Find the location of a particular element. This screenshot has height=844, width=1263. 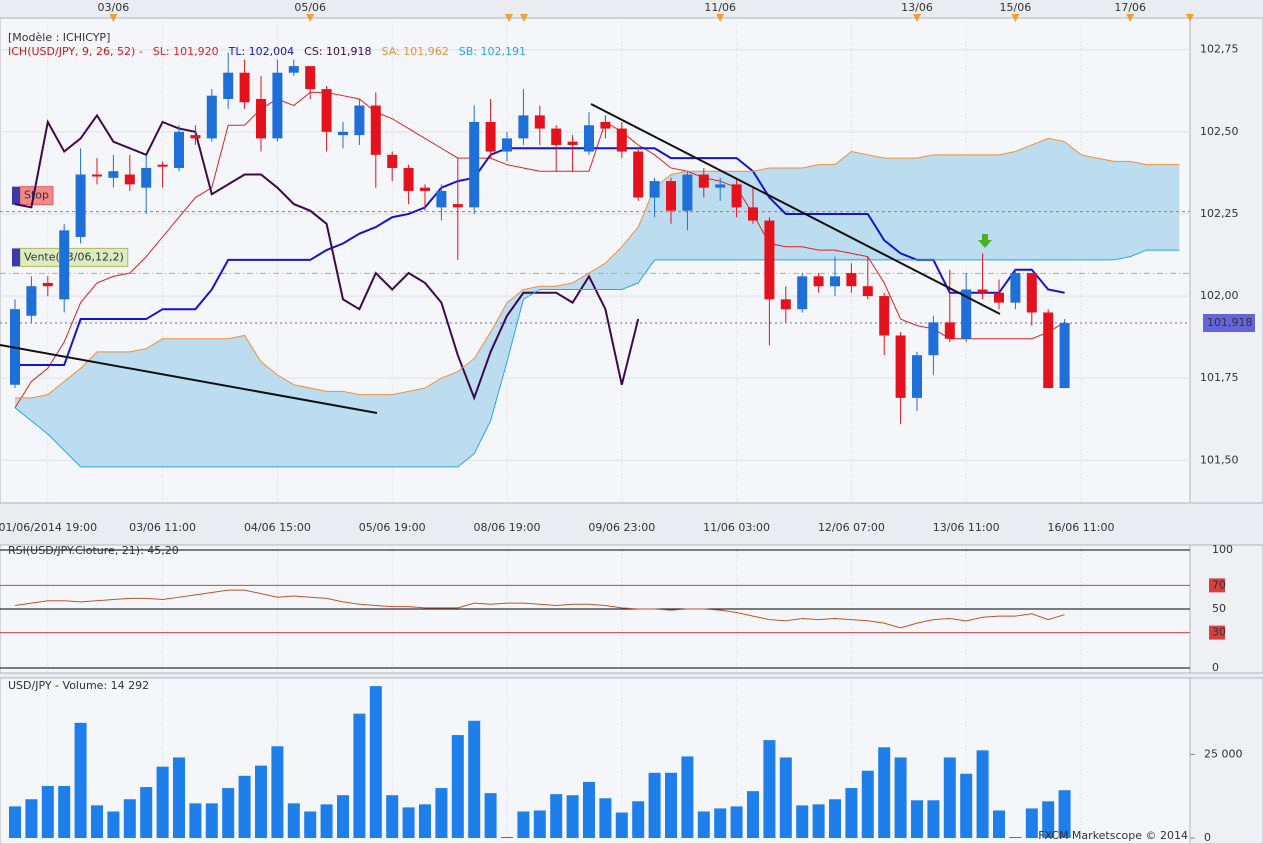

legend-item: CS: 101,918 is located at coordinates (337, 51).